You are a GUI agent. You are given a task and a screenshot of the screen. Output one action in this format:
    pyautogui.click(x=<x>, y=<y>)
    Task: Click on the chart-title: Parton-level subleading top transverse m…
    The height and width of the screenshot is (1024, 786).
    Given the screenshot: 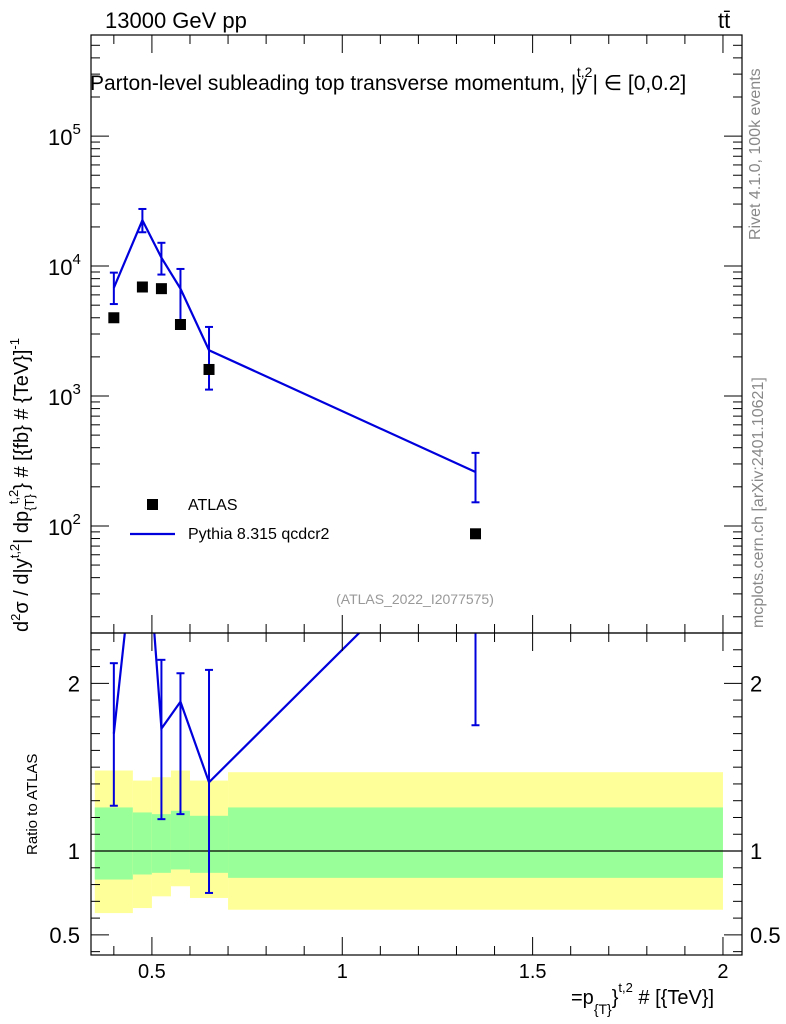 What is the action you would take?
    pyautogui.click(x=388, y=79)
    